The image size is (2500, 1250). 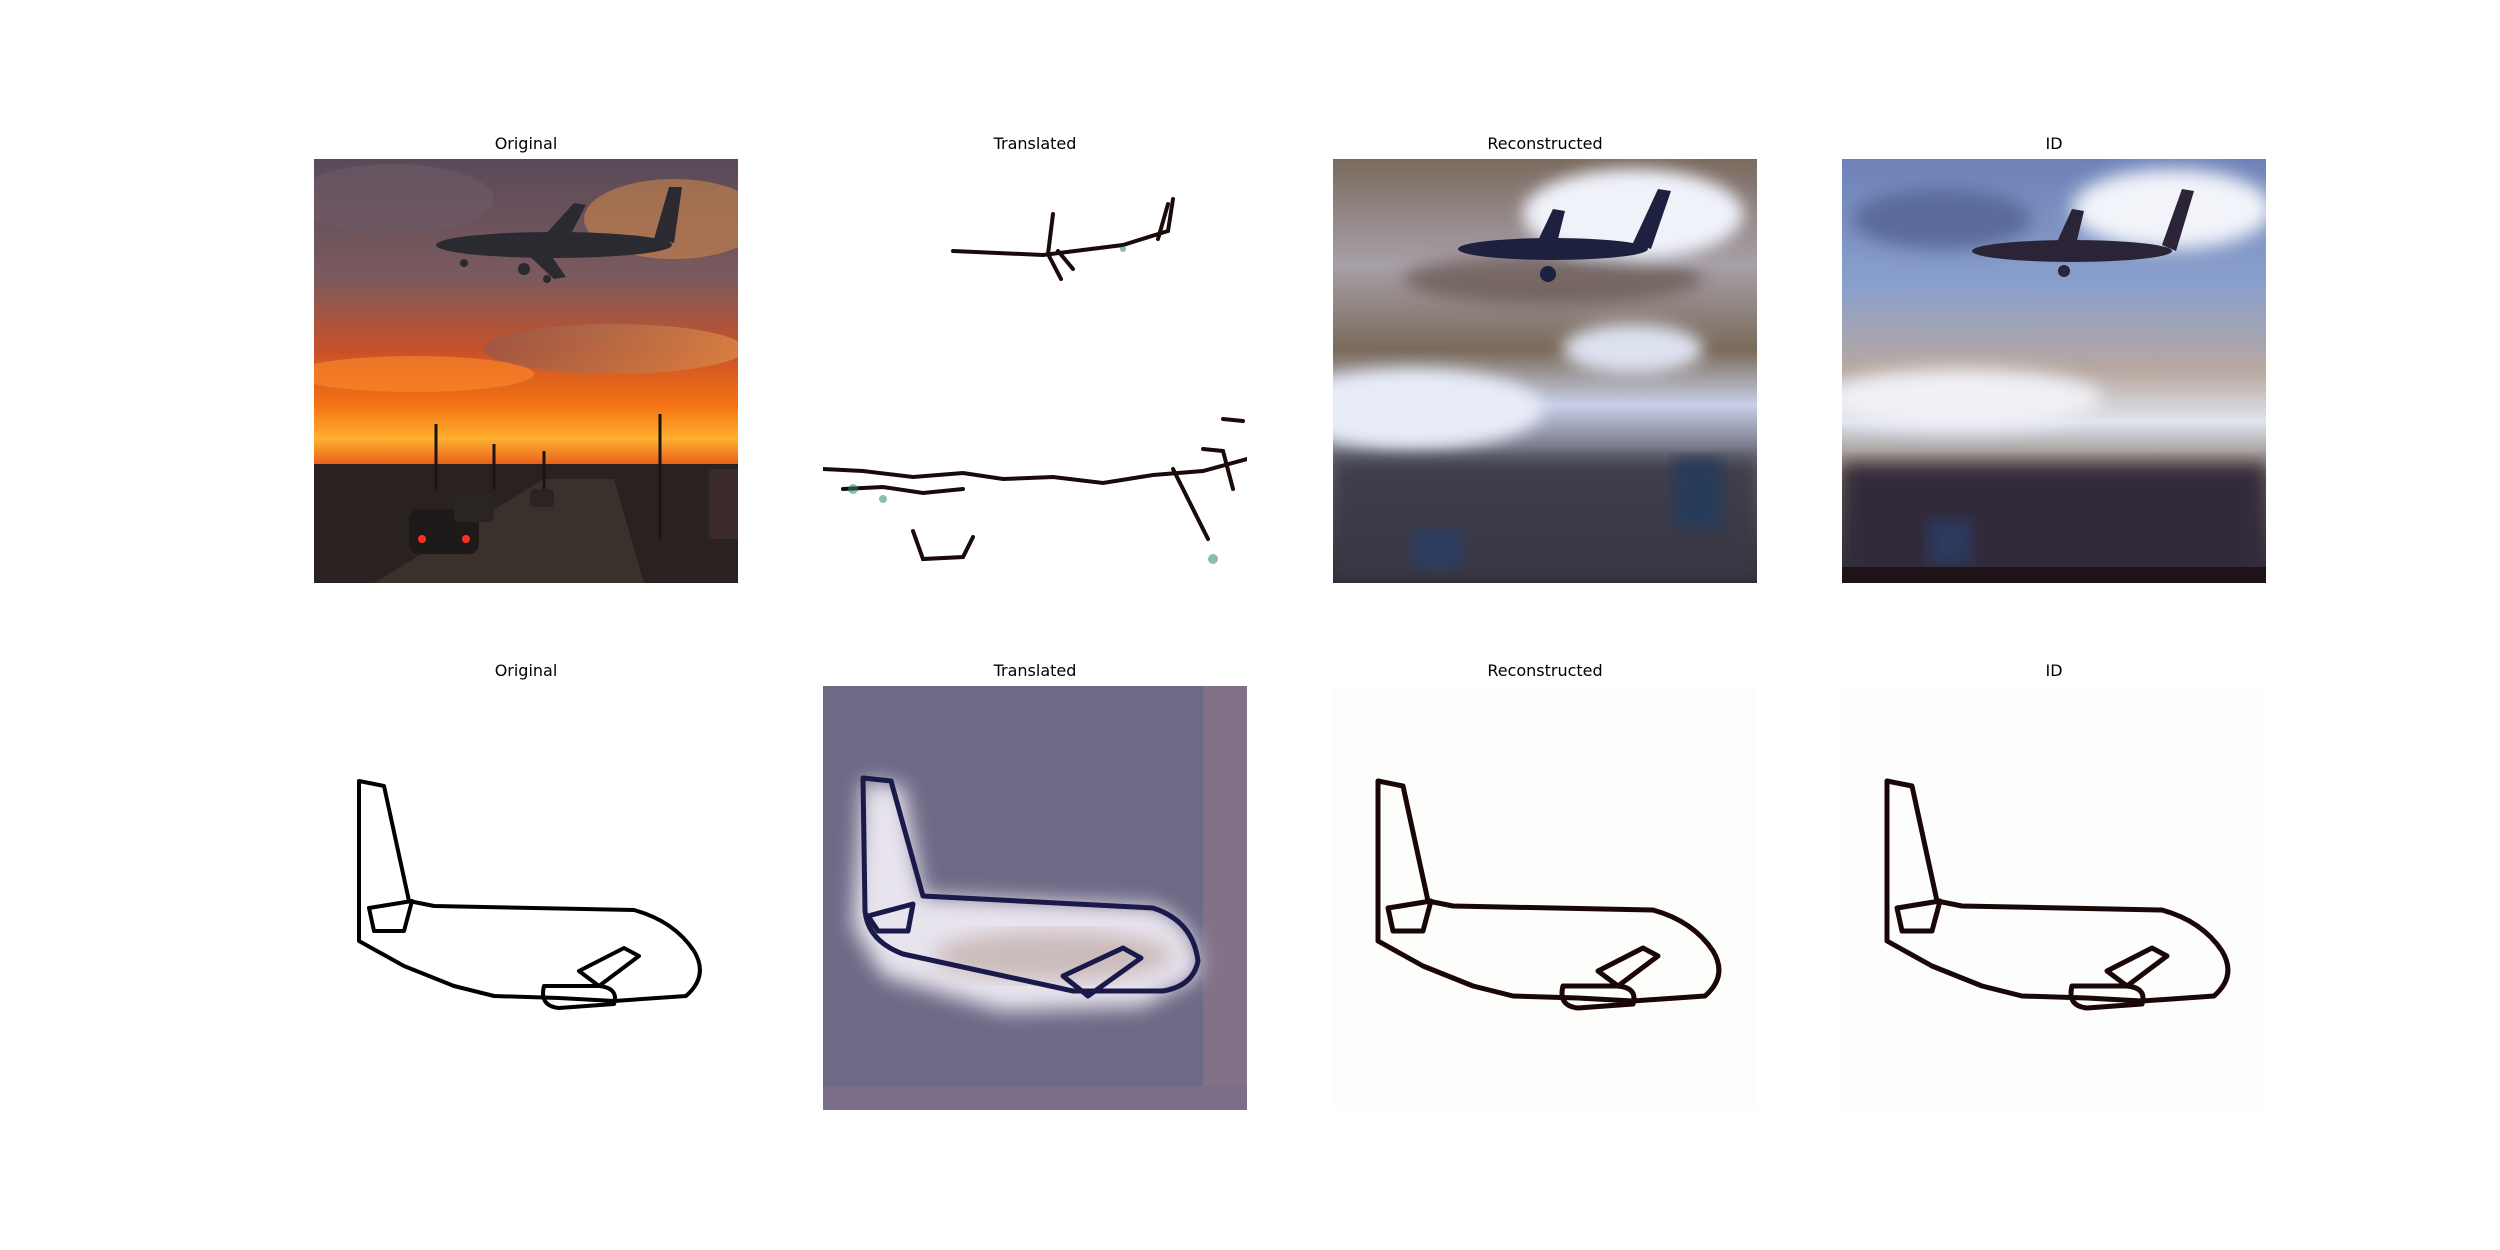 What do you see at coordinates (1035, 898) in the screenshot?
I see `purple-rendering-image` at bounding box center [1035, 898].